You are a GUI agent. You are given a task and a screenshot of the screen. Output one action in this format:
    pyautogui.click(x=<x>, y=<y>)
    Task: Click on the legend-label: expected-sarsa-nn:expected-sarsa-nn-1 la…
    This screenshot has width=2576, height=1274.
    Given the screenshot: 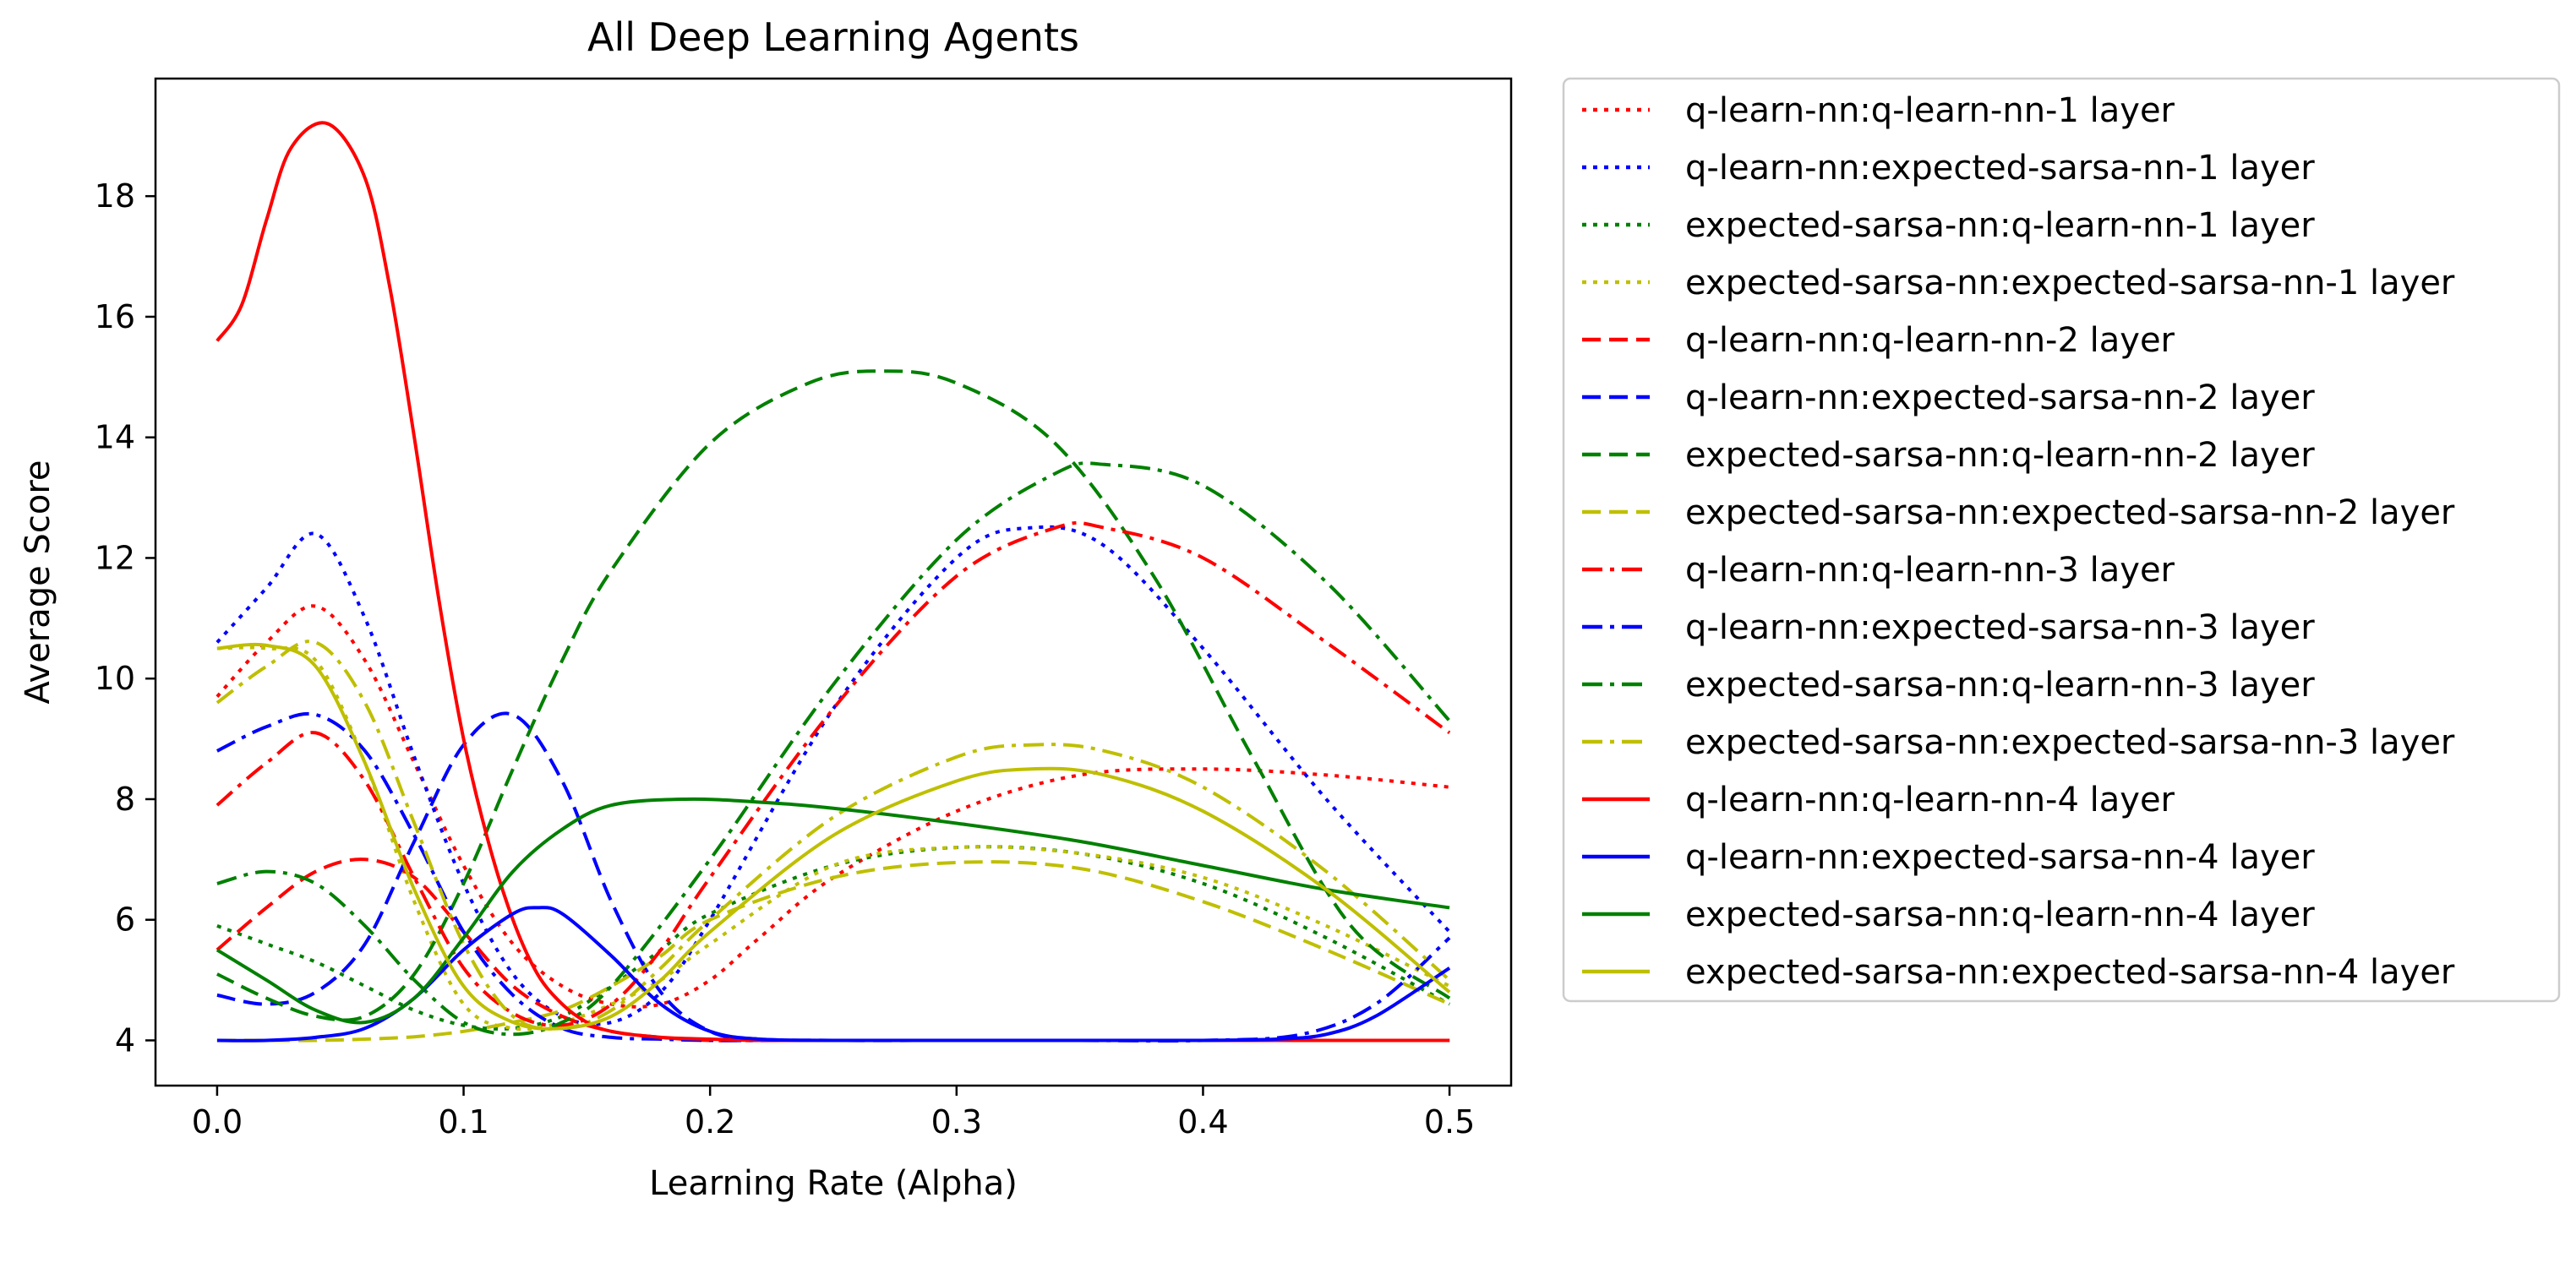 What is the action you would take?
    pyautogui.click(x=2070, y=283)
    